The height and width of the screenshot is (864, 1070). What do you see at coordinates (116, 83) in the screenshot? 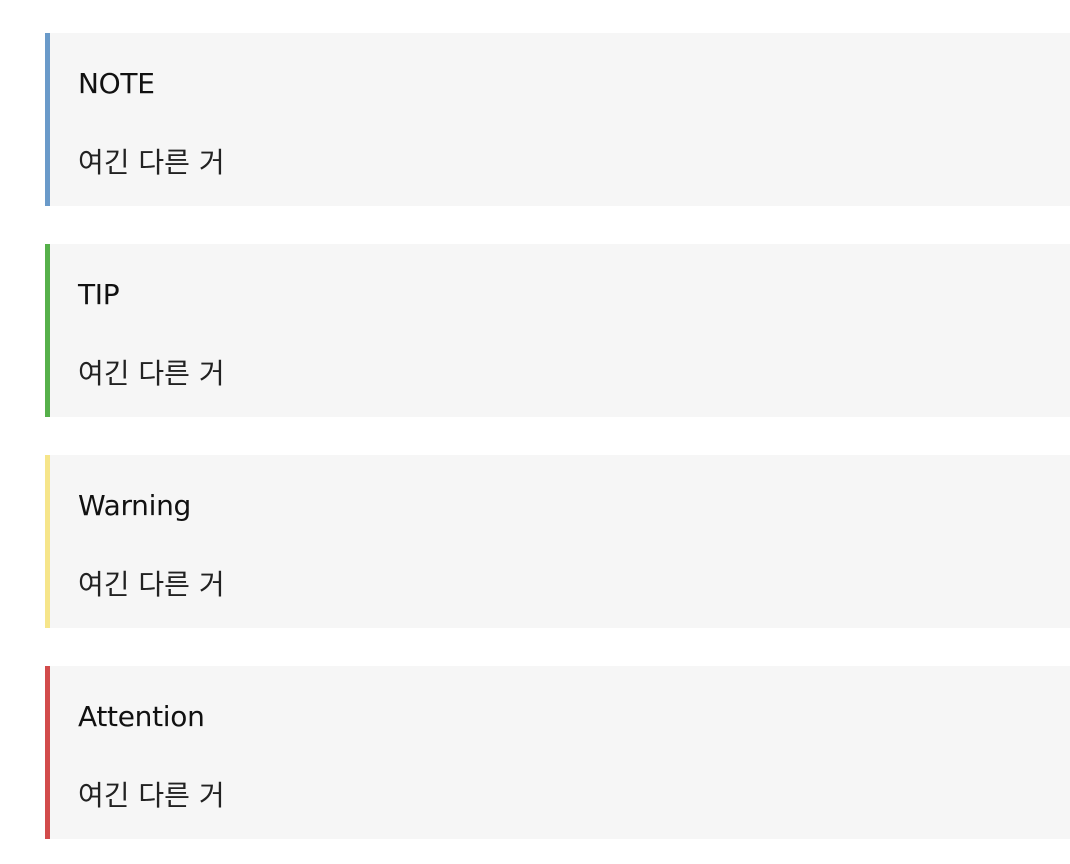
I see `callout-title: NOTE` at bounding box center [116, 83].